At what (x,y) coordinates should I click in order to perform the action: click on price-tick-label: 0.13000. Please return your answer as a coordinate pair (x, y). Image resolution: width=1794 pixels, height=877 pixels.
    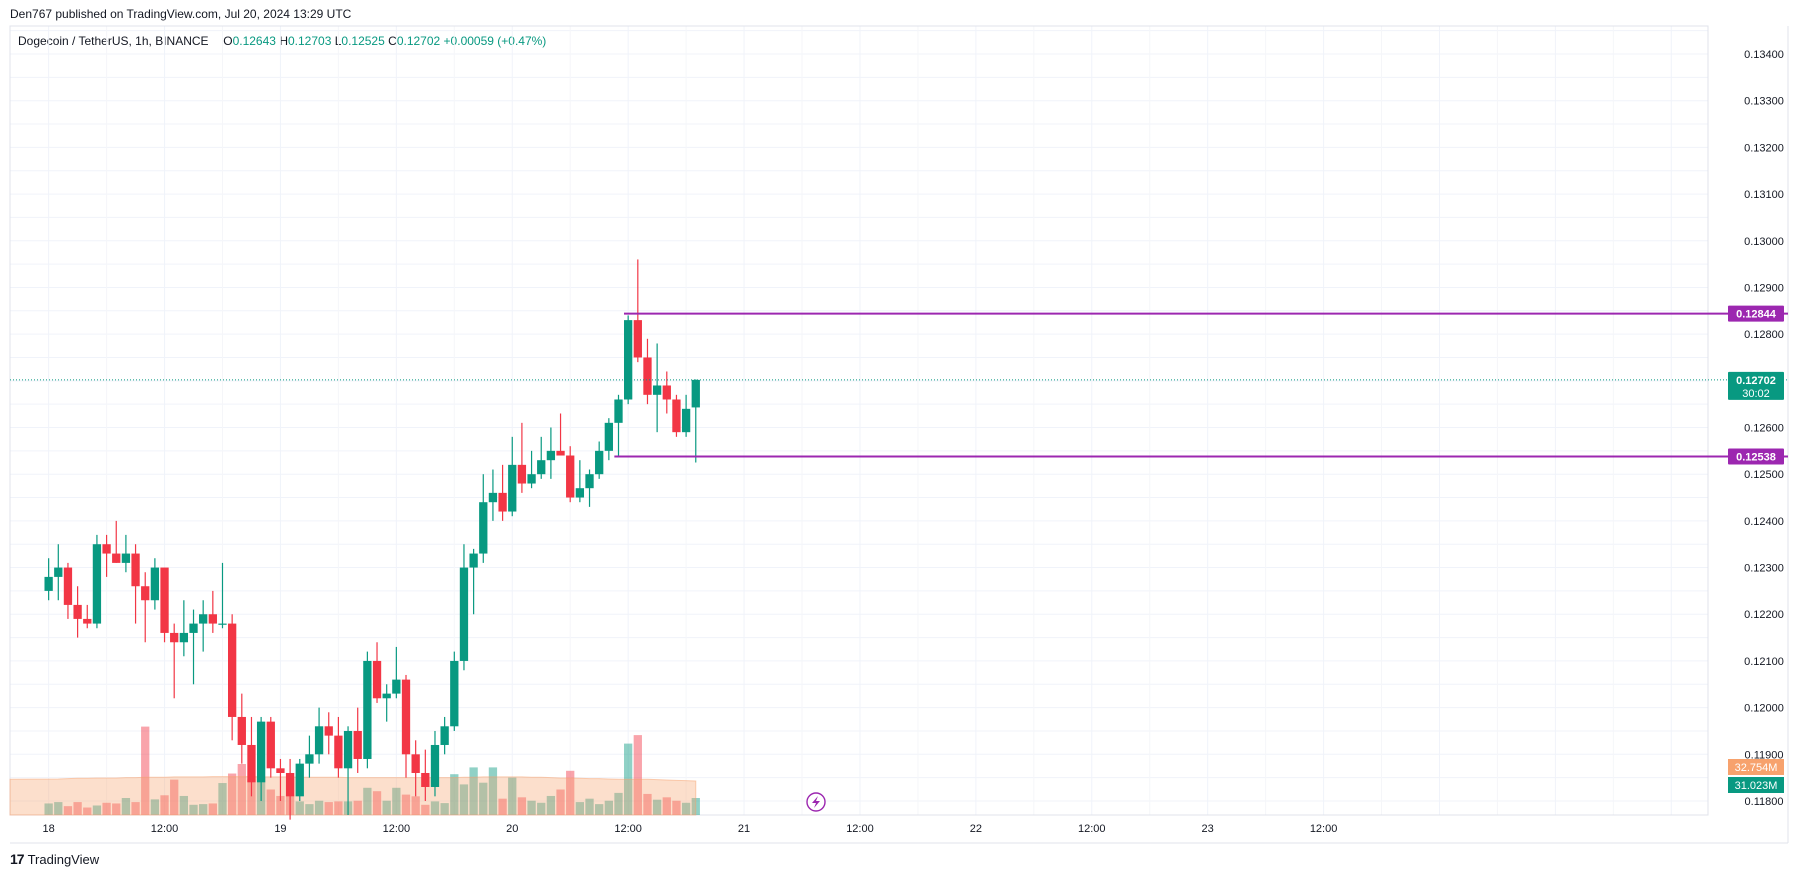
    Looking at the image, I should click on (1764, 242).